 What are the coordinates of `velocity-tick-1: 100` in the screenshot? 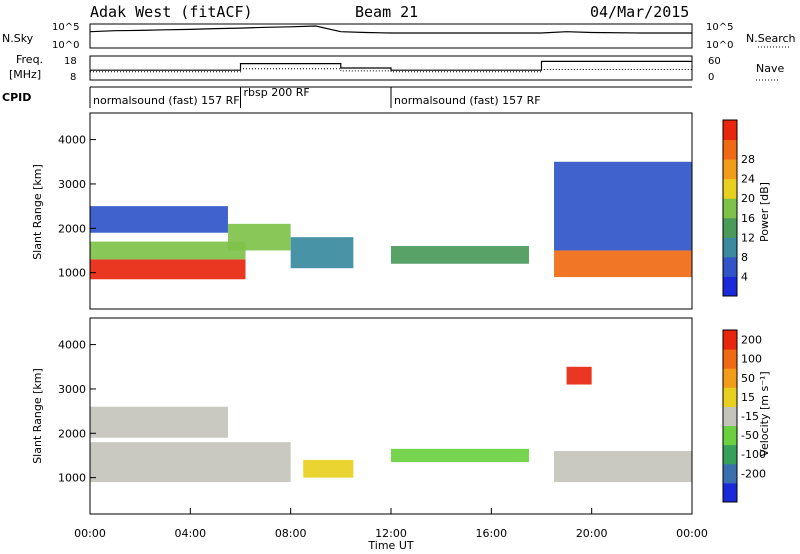 It's located at (751, 359).